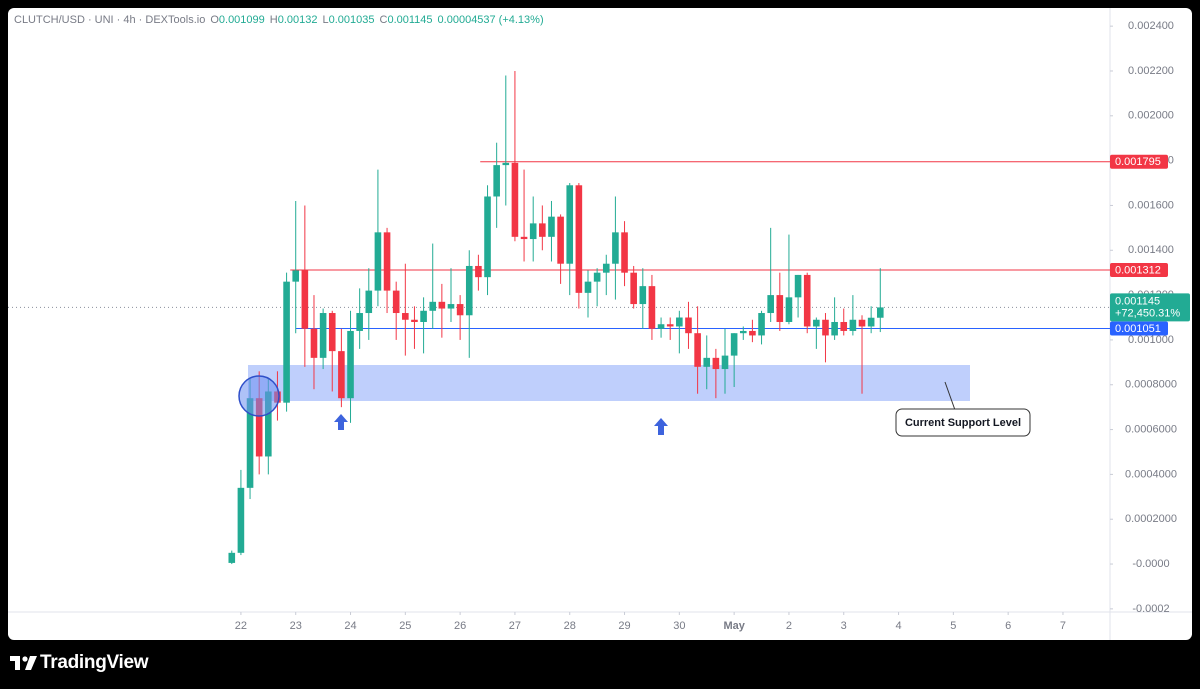 This screenshot has width=1200, height=689. What do you see at coordinates (1151, 205) in the screenshot?
I see `y-tick-label: 0.001600` at bounding box center [1151, 205].